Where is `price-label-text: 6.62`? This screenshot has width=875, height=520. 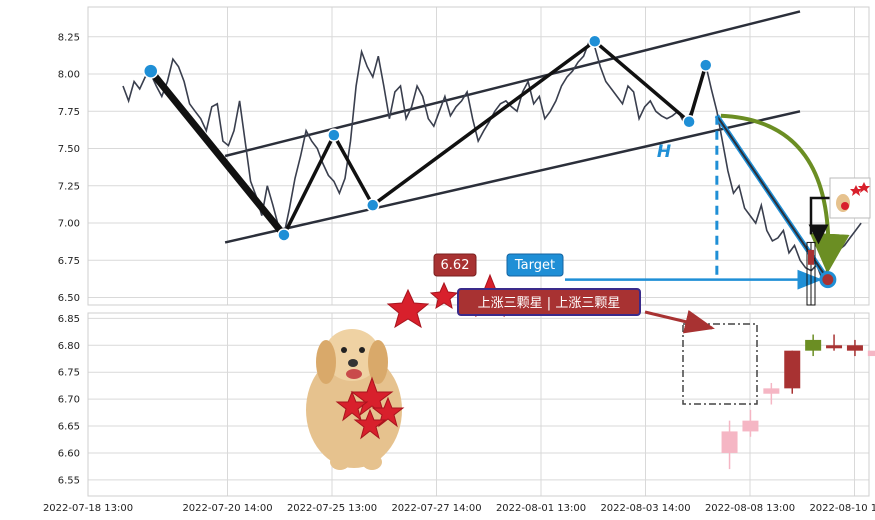 price-label-text: 6.62 is located at coordinates (455, 265).